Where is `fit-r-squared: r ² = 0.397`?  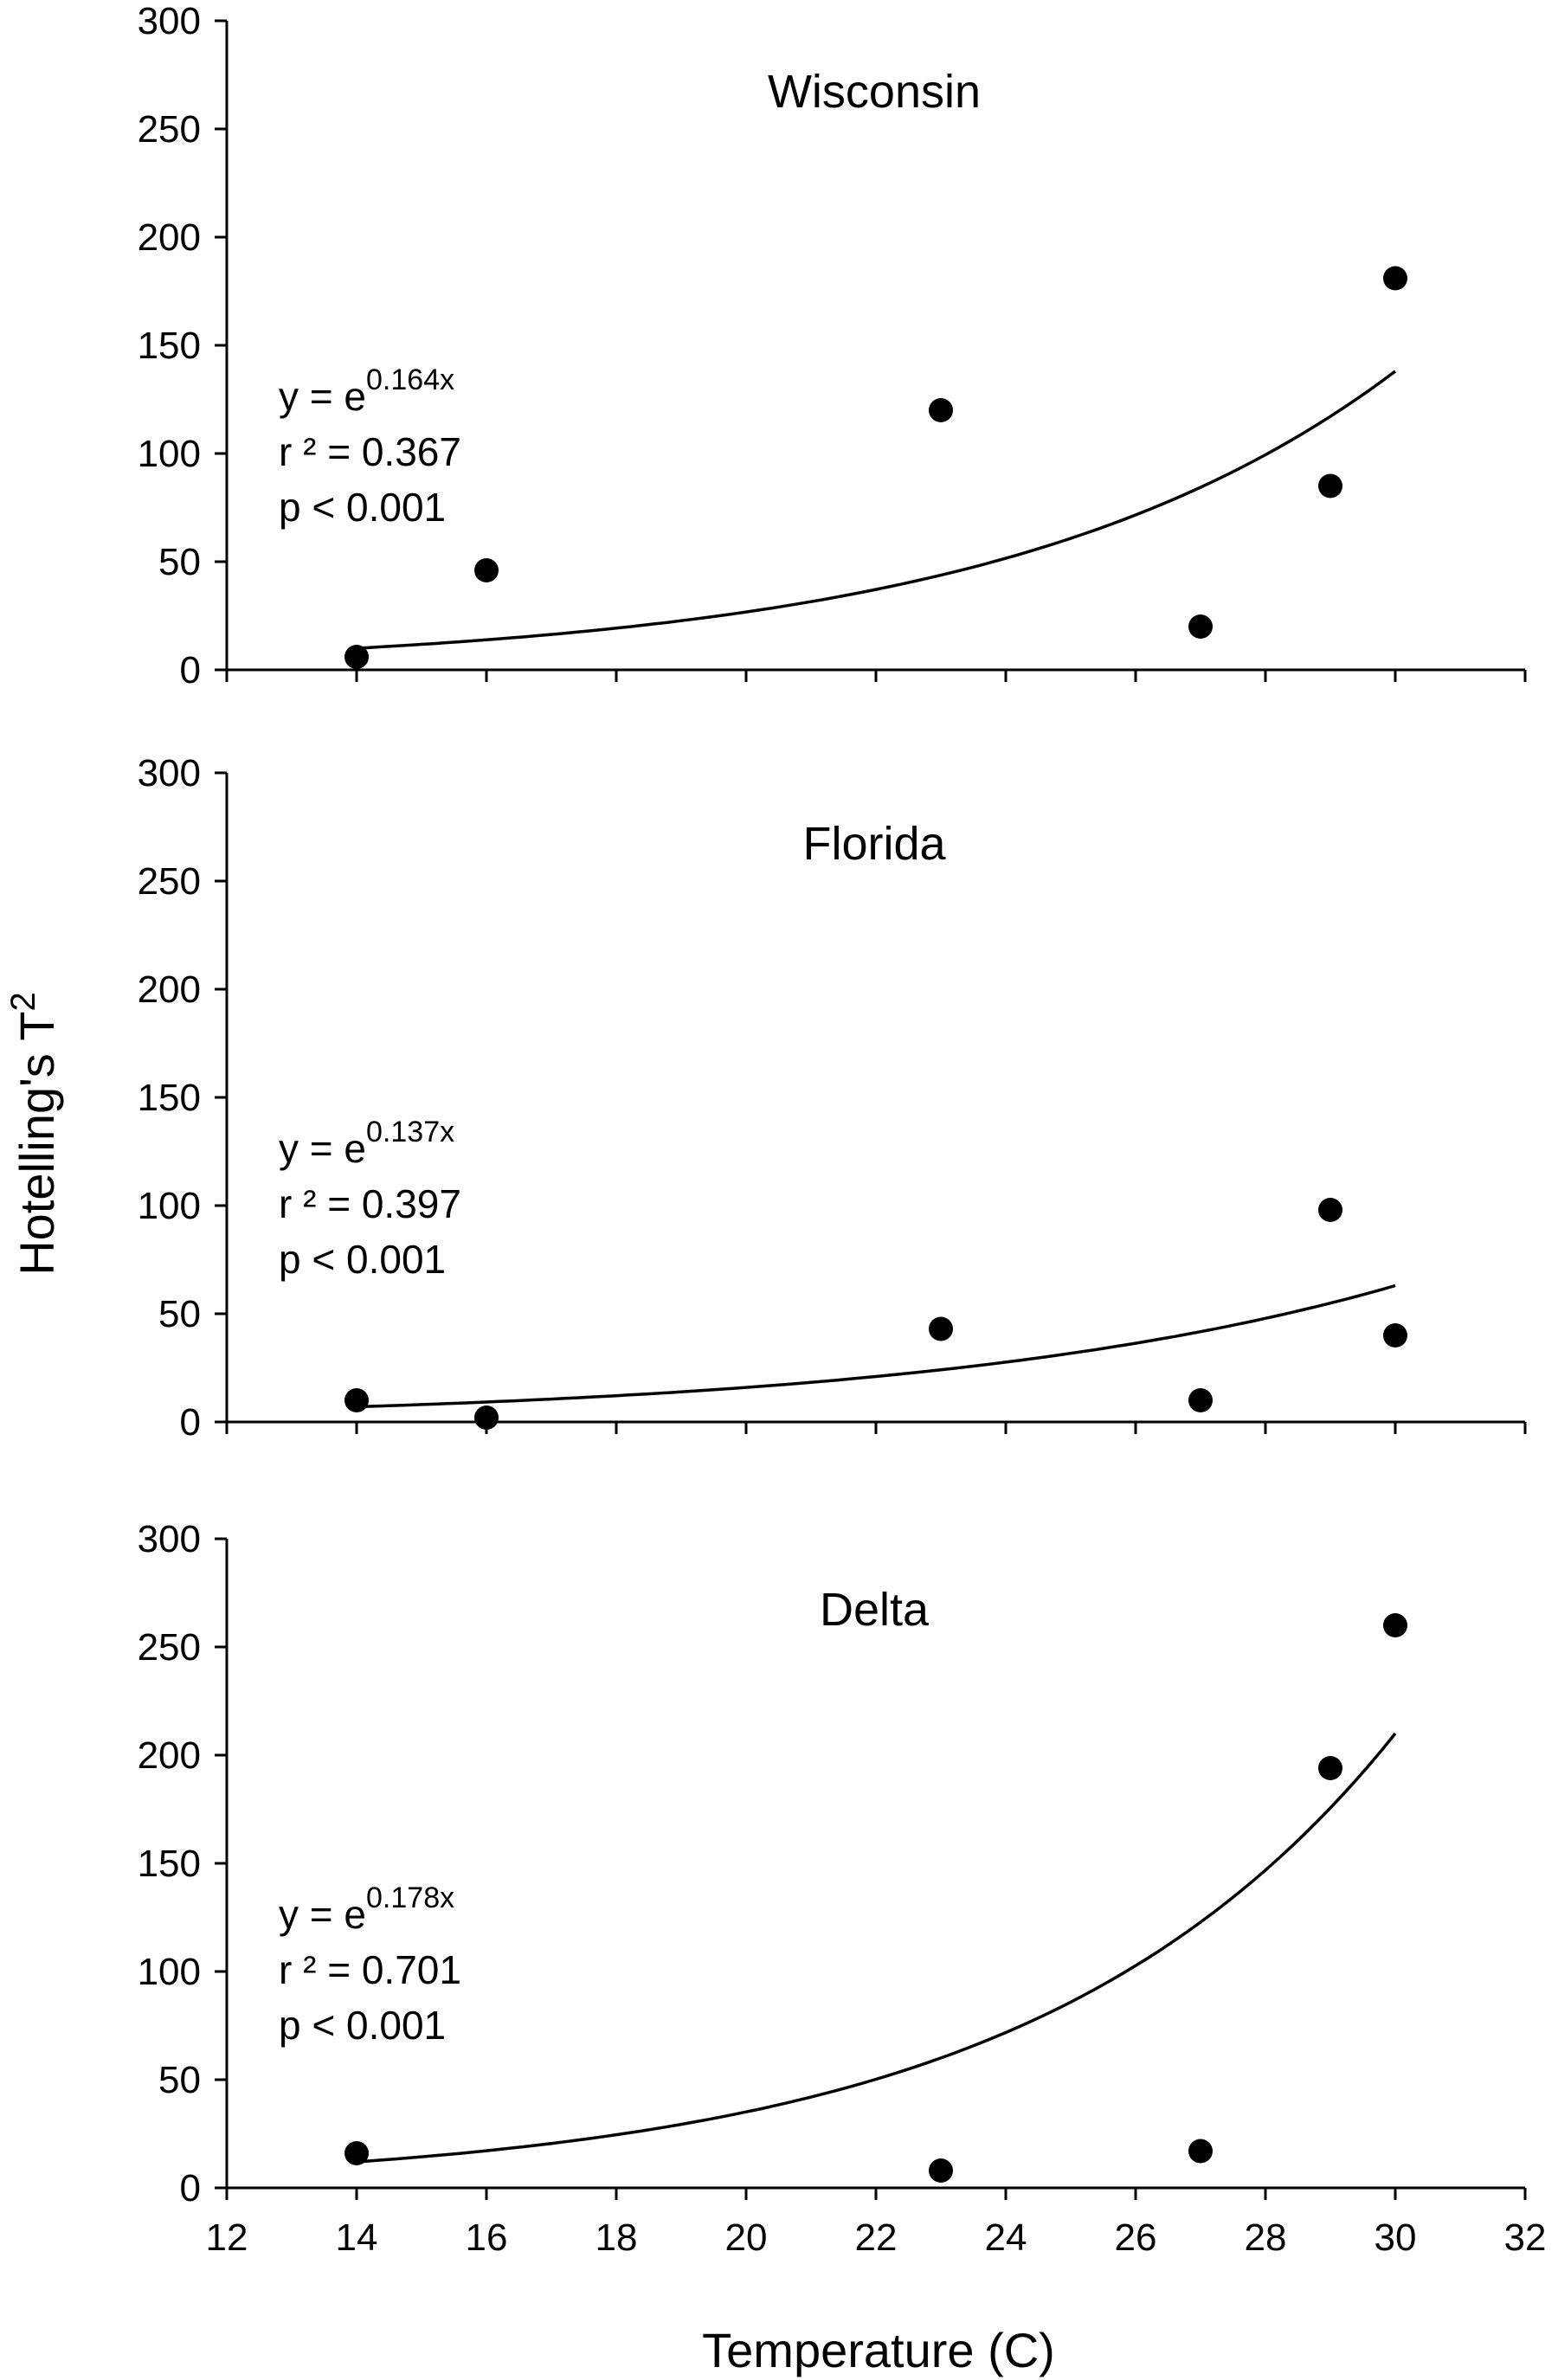
fit-r-squared: r ² = 0.397 is located at coordinates (370, 1203).